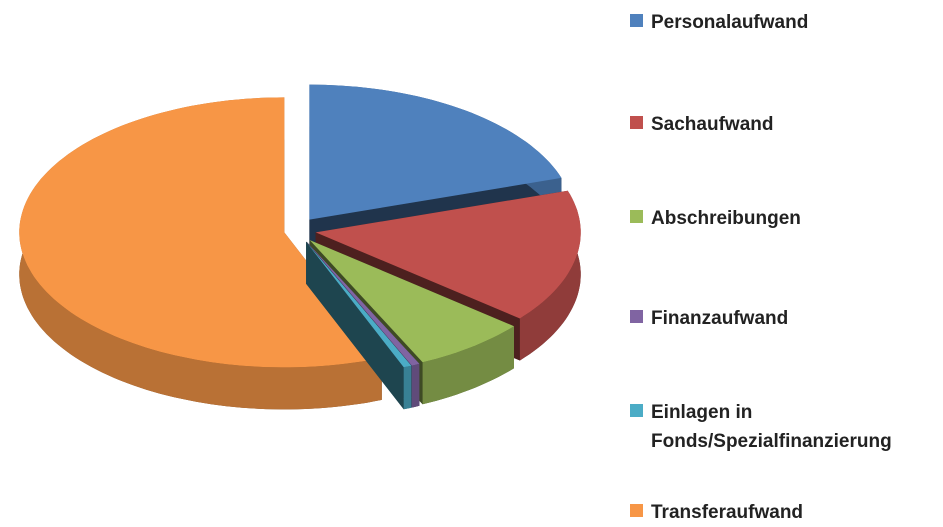  What do you see at coordinates (712, 124) in the screenshot?
I see `legend-label: Sachaufwand` at bounding box center [712, 124].